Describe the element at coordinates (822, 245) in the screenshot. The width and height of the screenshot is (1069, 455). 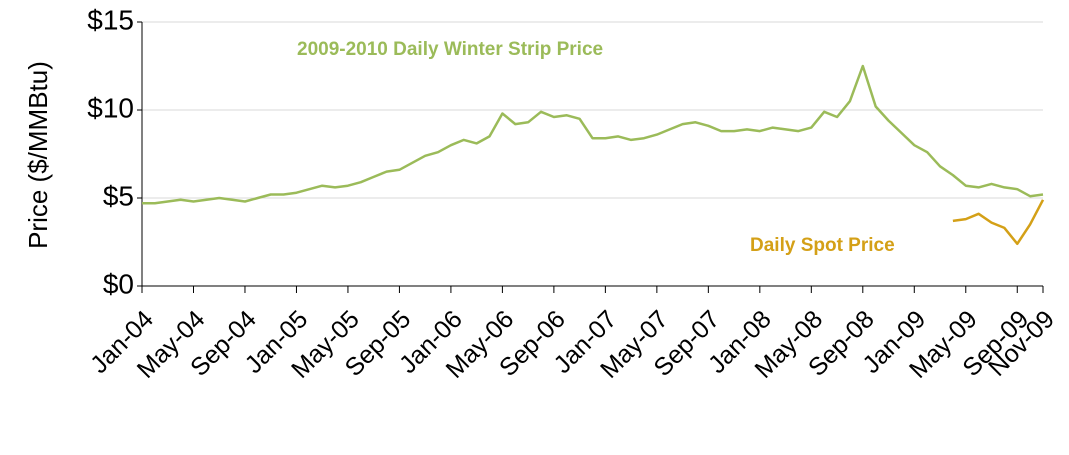
I see `series-label: Daily Spot Price` at that location.